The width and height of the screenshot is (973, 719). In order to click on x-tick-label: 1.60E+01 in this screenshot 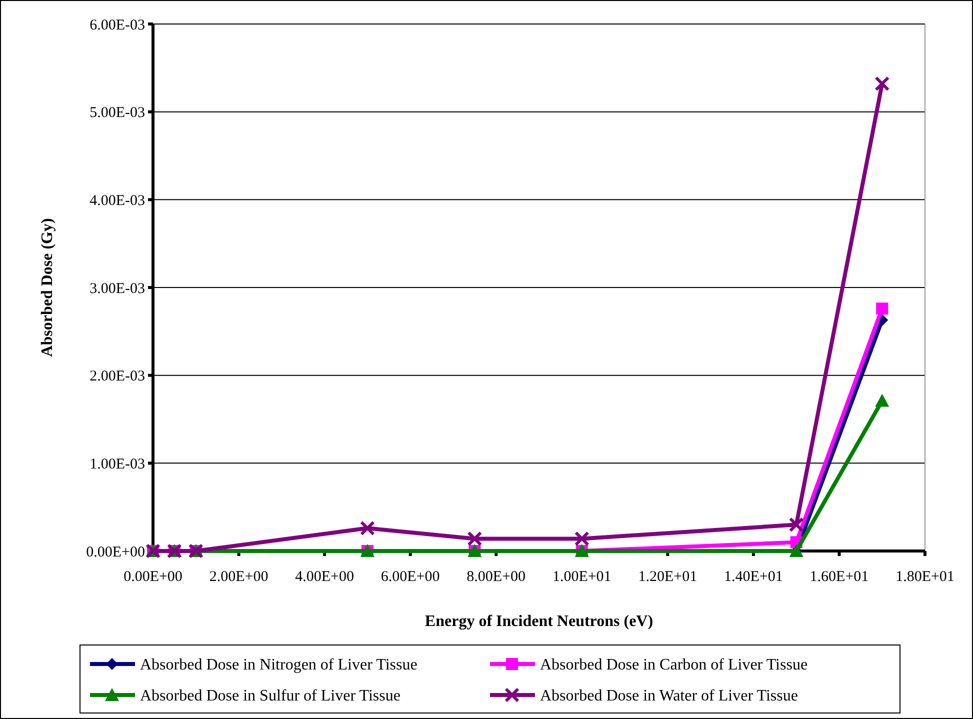, I will do `click(839, 577)`.